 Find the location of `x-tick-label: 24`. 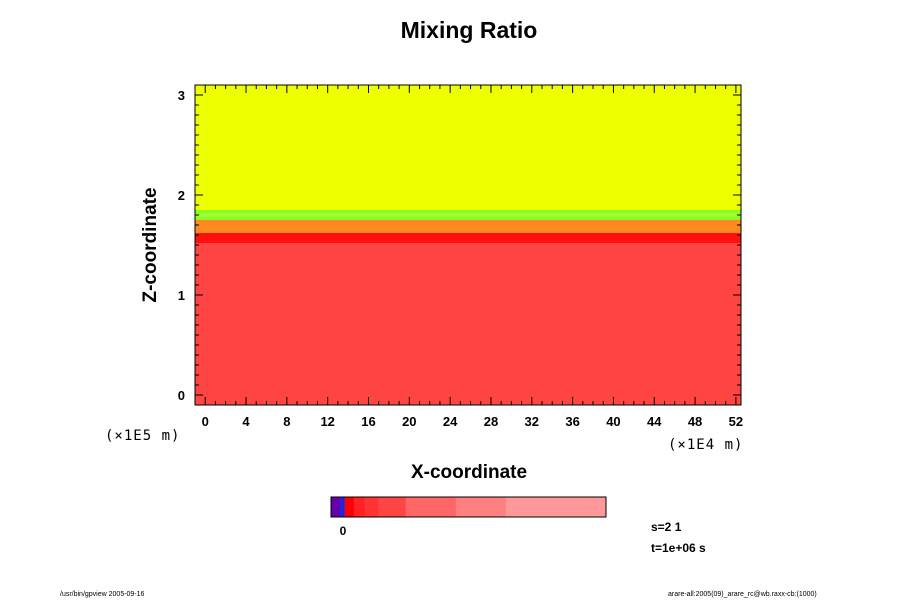

x-tick-label: 24 is located at coordinates (450, 421).